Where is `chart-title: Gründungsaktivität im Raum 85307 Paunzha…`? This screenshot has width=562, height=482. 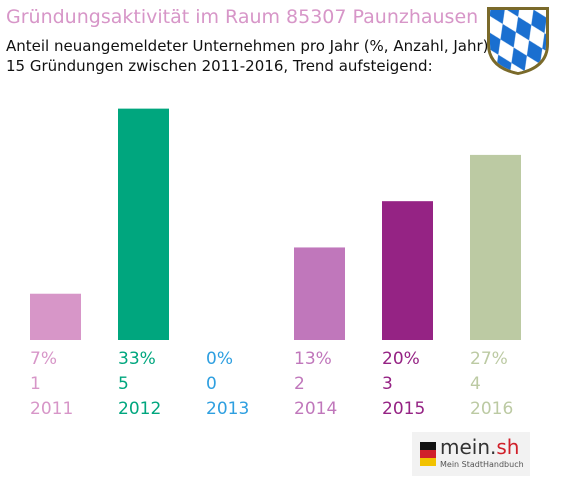 chart-title: Gründungsaktivität im Raum 85307 Paunzha… is located at coordinates (242, 17).